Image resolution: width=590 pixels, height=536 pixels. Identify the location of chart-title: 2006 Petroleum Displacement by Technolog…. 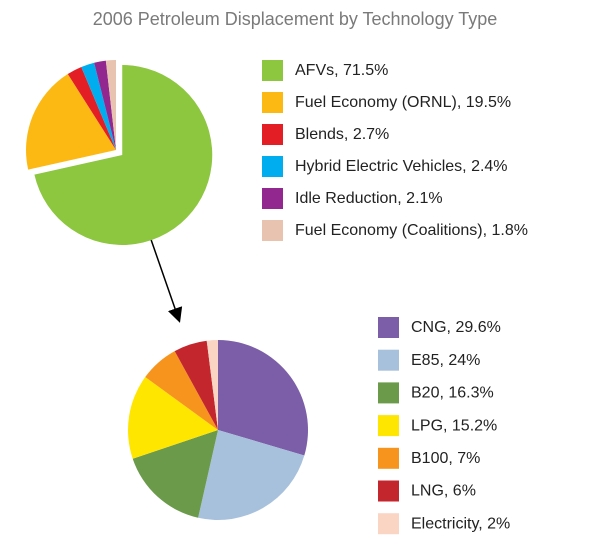
(295, 19).